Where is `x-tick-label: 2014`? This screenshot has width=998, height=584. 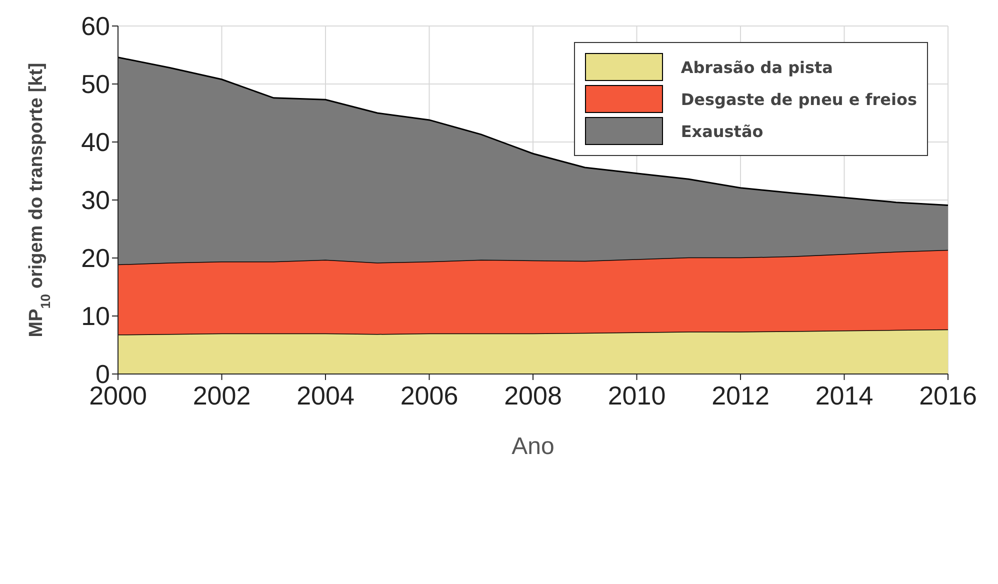
x-tick-label: 2014 is located at coordinates (844, 395).